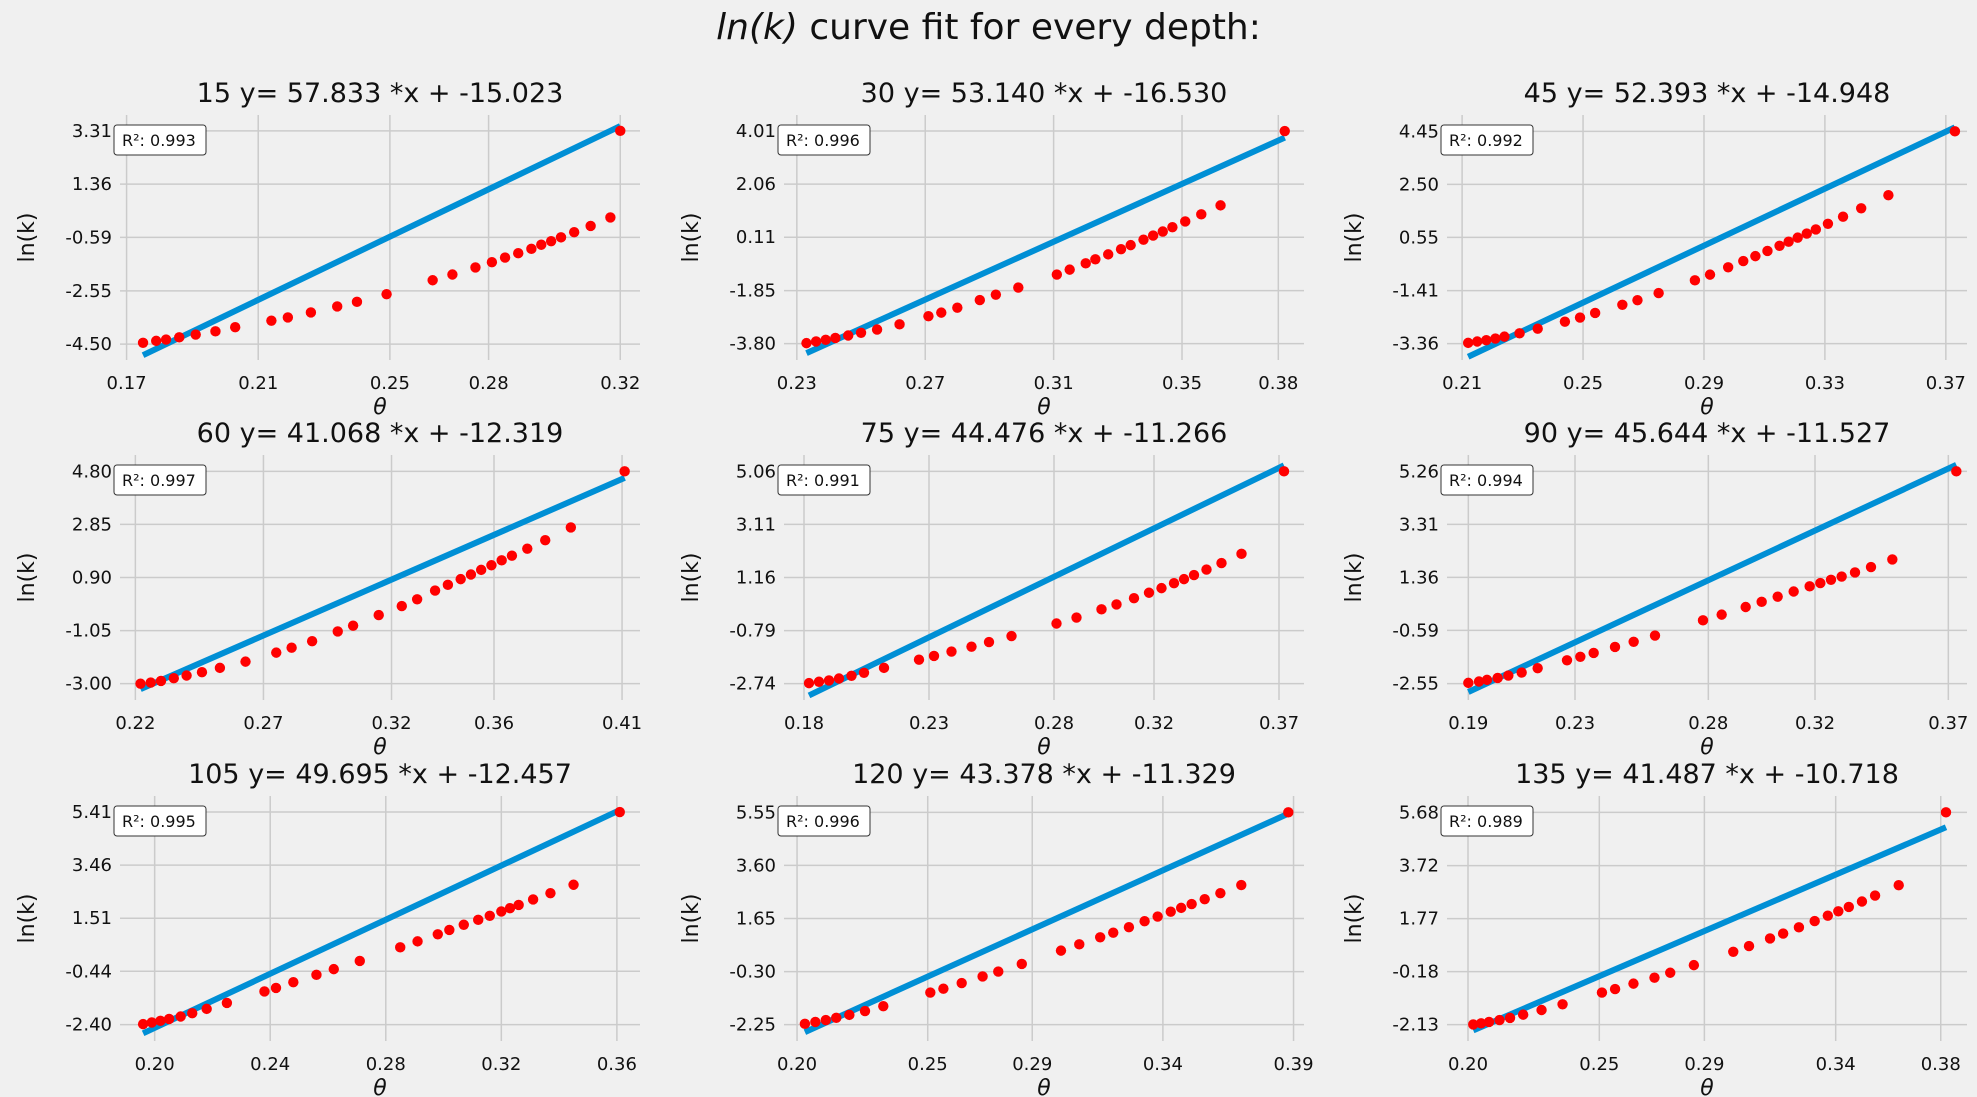 Image resolution: width=1977 pixels, height=1097 pixels. Describe the element at coordinates (159, 821) in the screenshot. I see `r2-annotation: R²: 0.995` at that location.